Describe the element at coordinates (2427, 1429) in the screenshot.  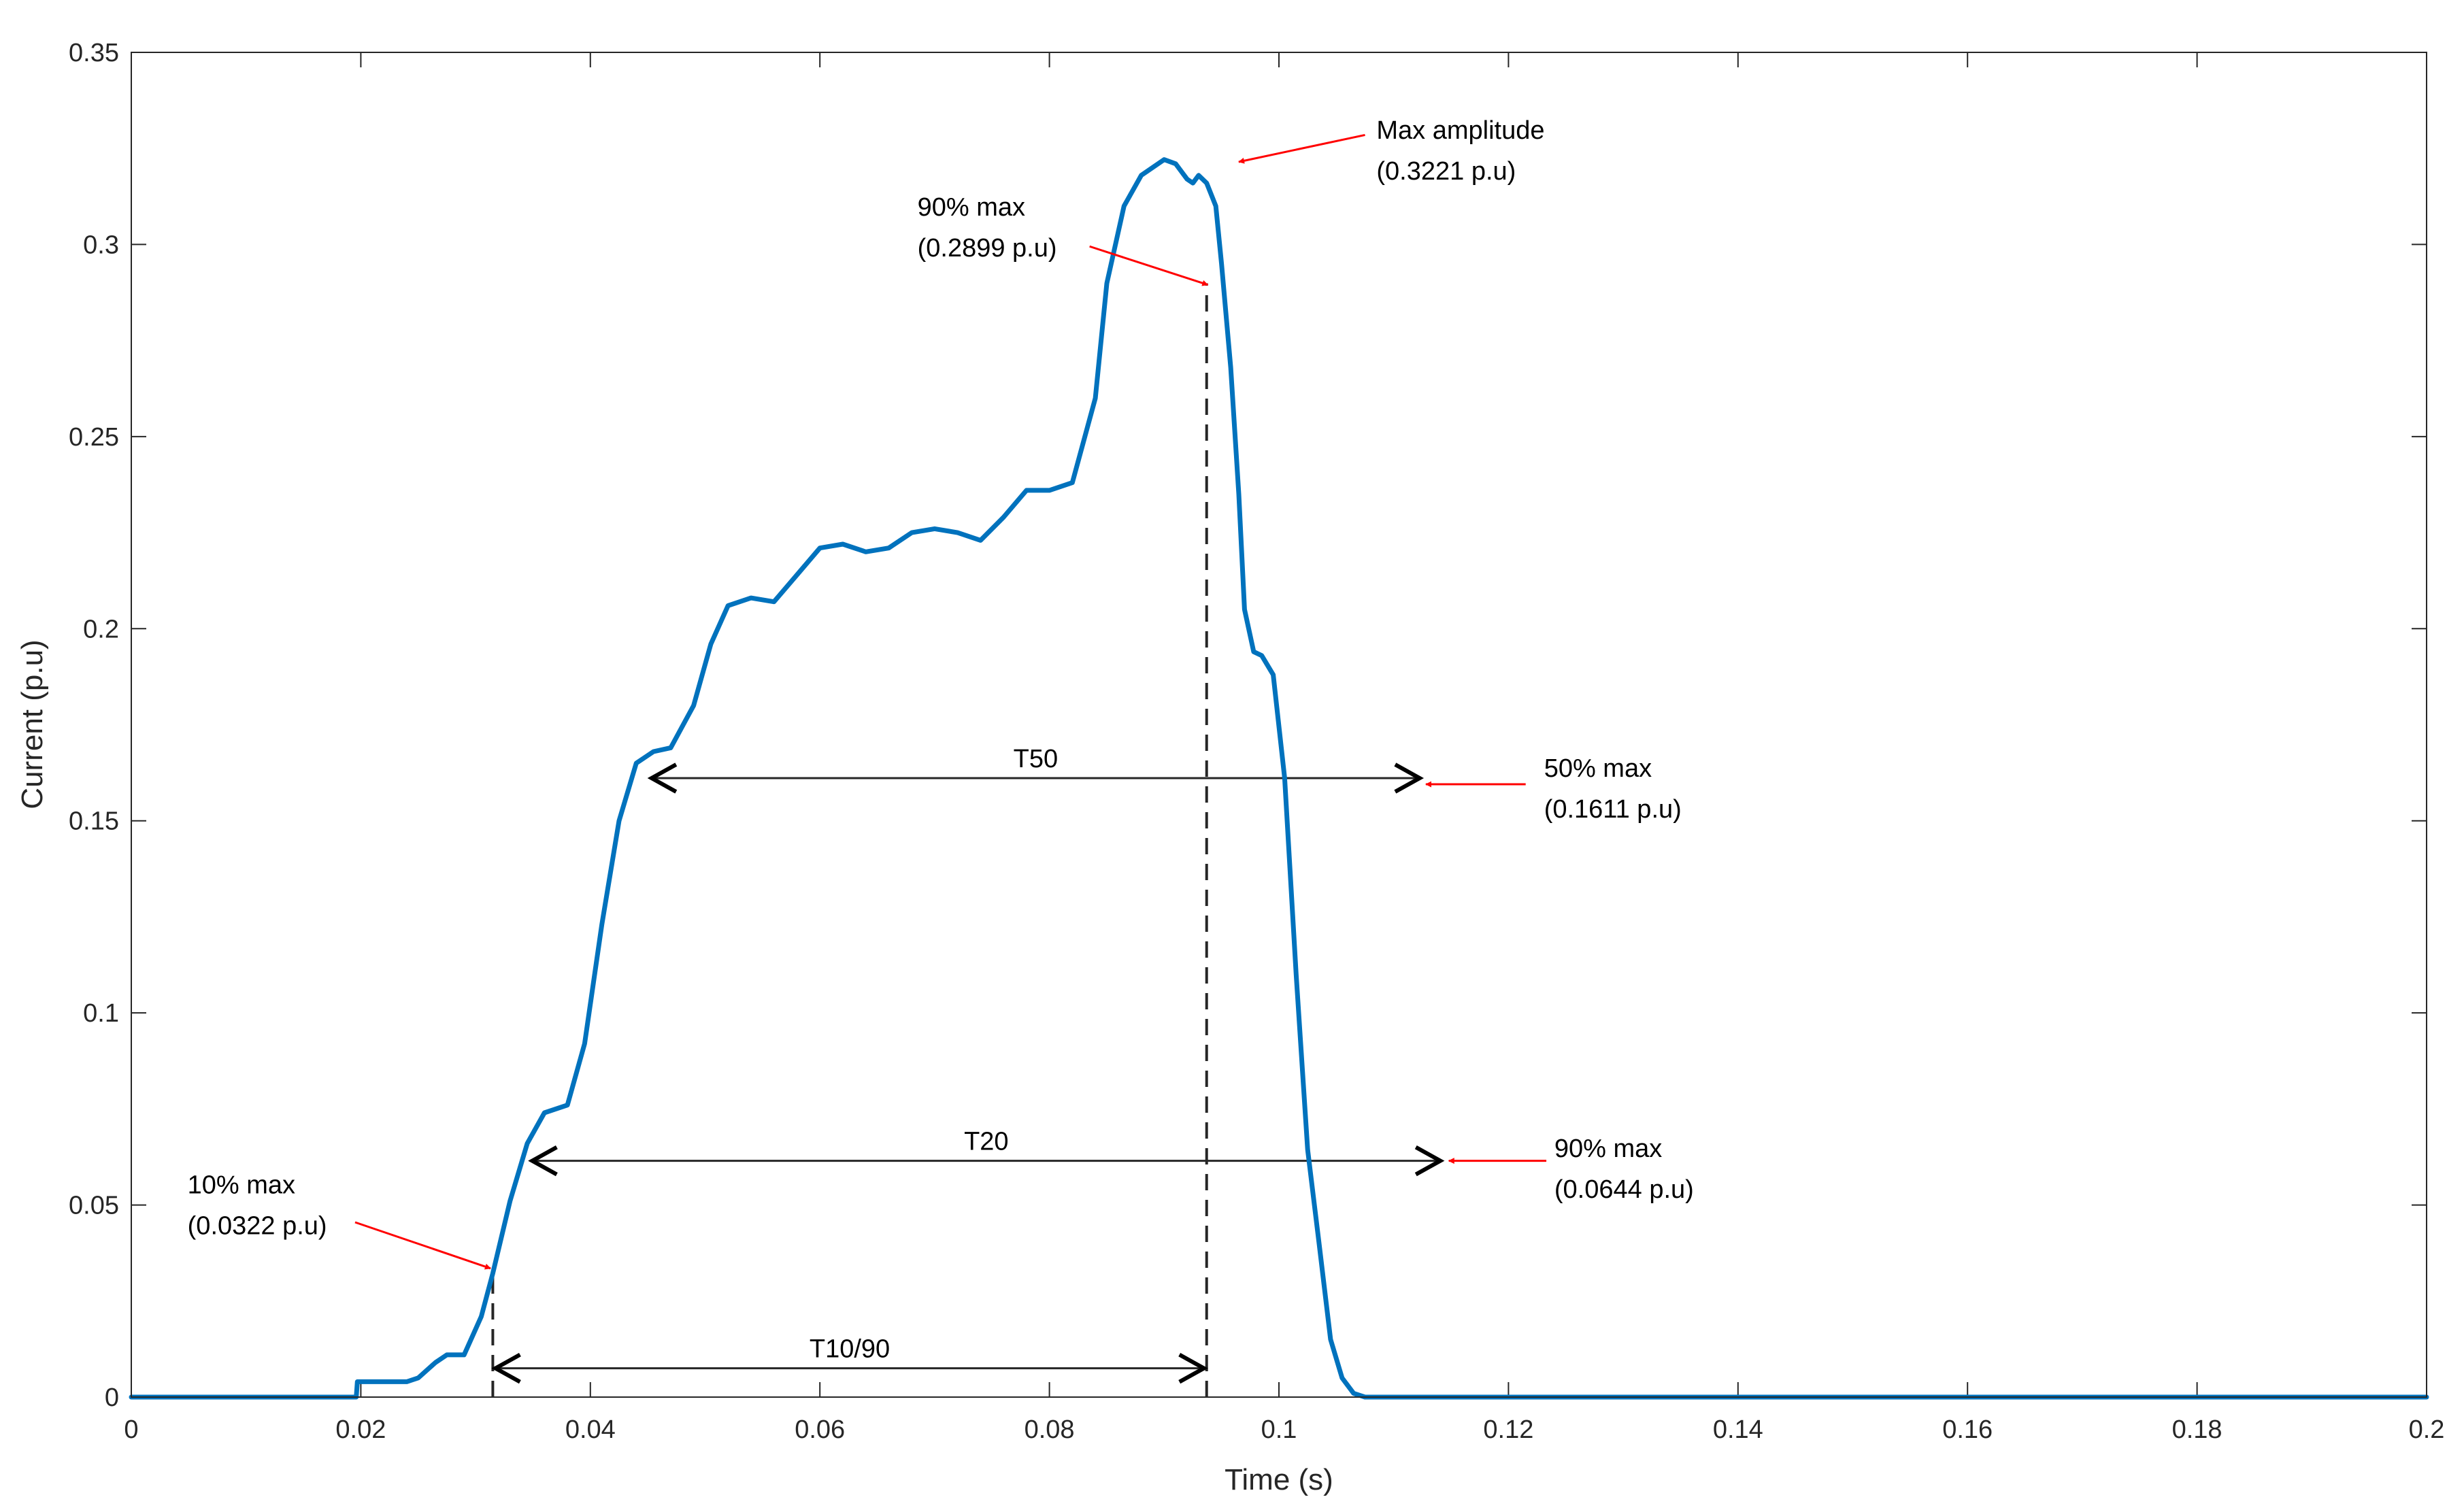
I see `x-tick-label: 0.2` at that location.